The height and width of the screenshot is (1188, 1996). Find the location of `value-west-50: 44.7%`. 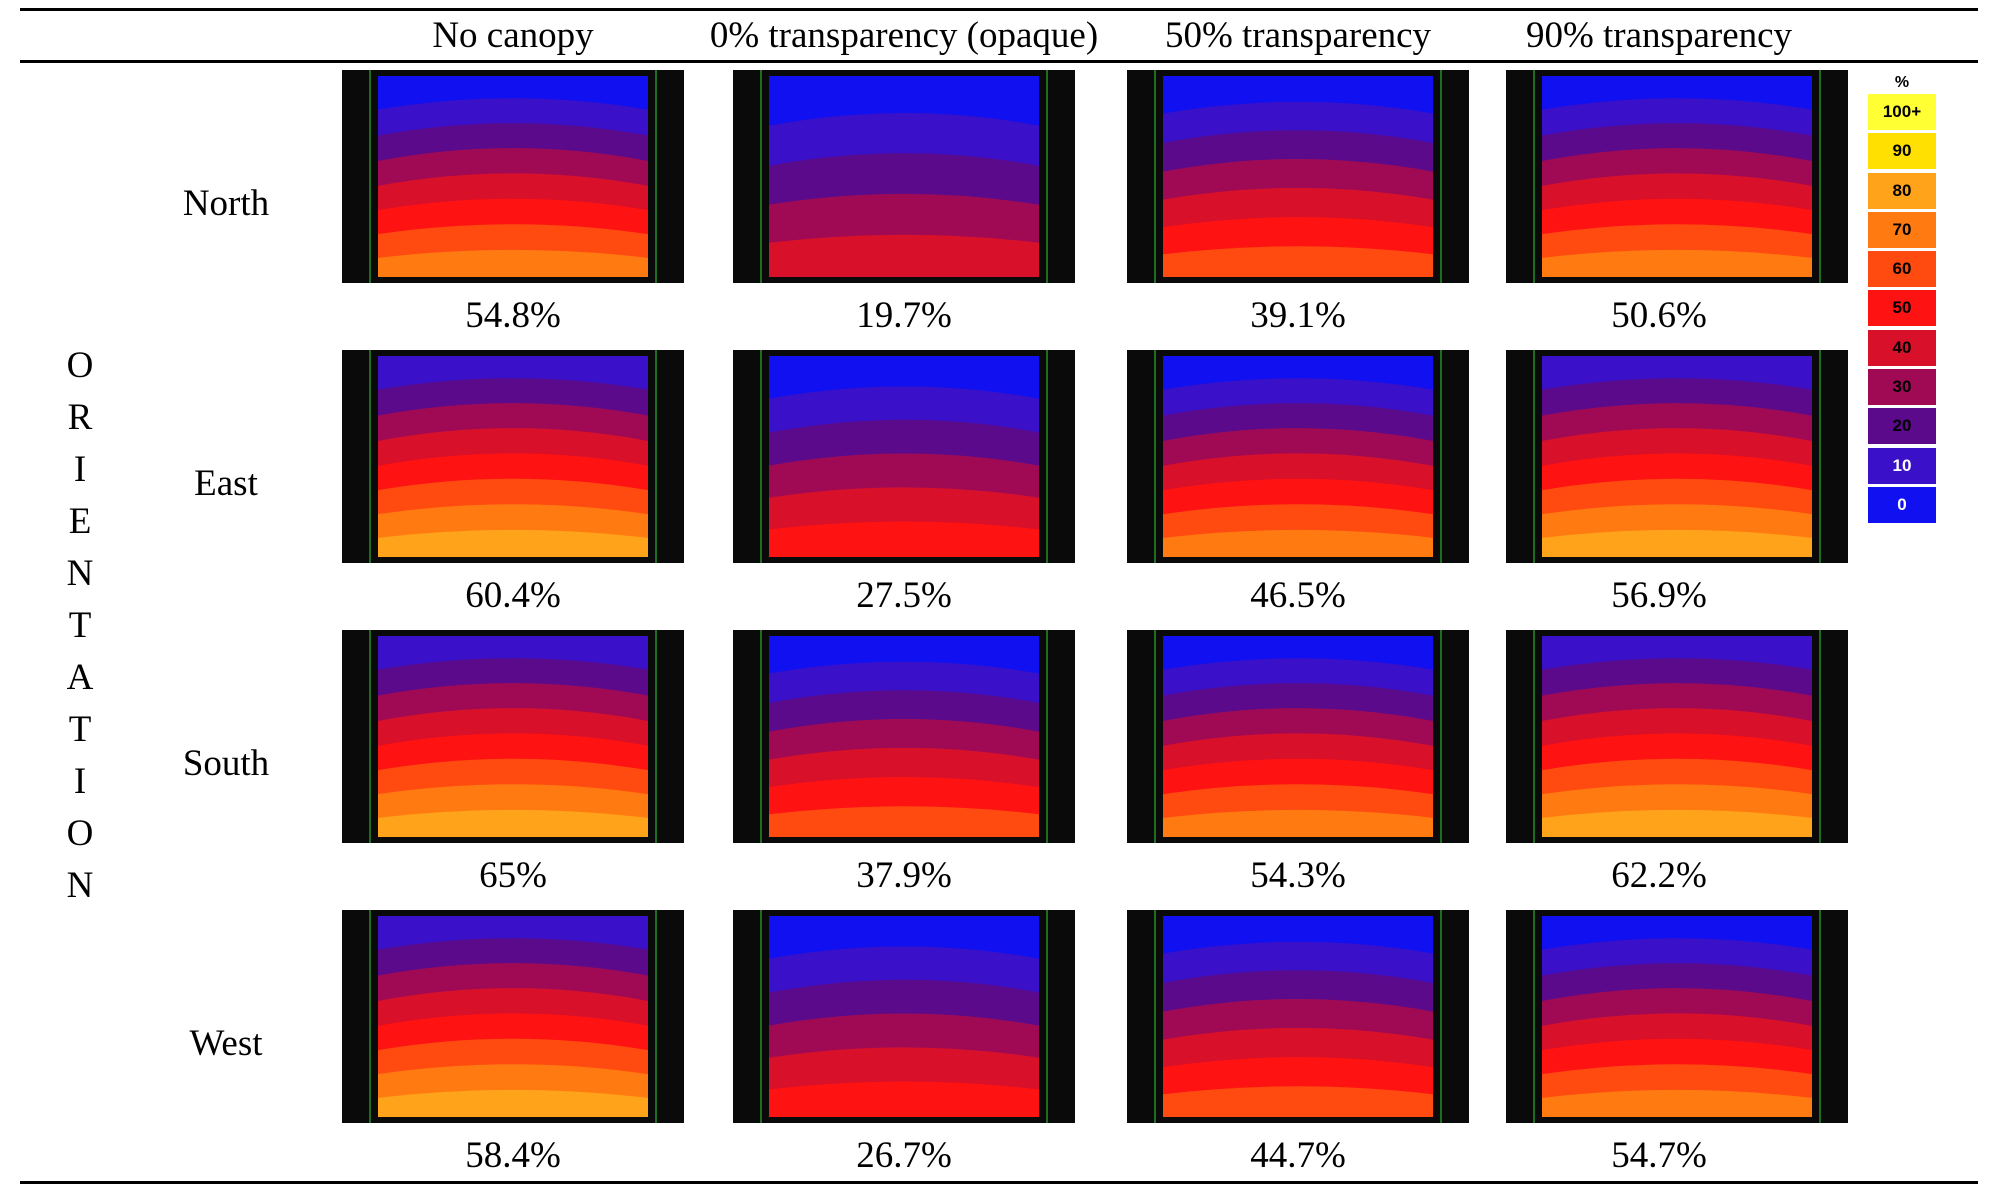

value-west-50: 44.7% is located at coordinates (1298, 1155).